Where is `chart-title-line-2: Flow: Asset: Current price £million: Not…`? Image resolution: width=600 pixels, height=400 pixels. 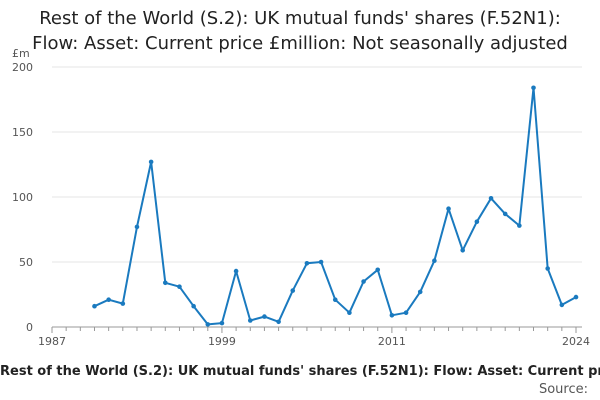
chart-title-line-2: Flow: Asset: Current price £million: Not… is located at coordinates (300, 43).